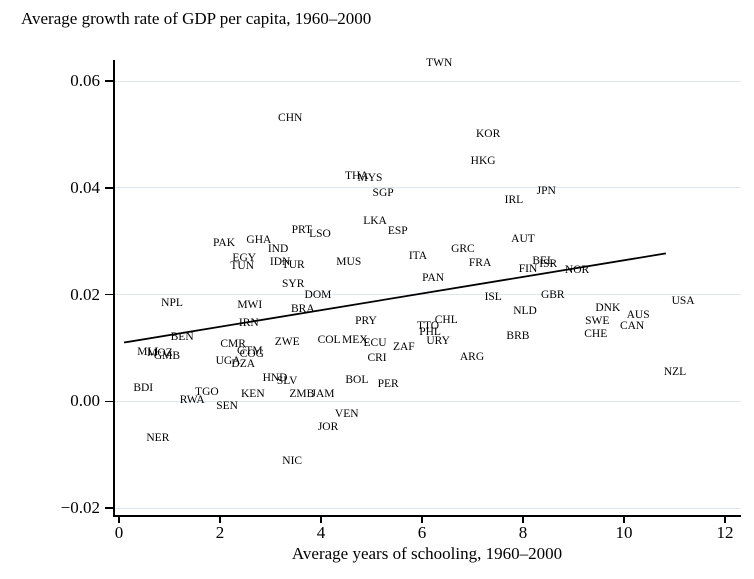 The height and width of the screenshot is (579, 754). Describe the element at coordinates (192, 400) in the screenshot. I see `data-point-label: RWA` at that location.